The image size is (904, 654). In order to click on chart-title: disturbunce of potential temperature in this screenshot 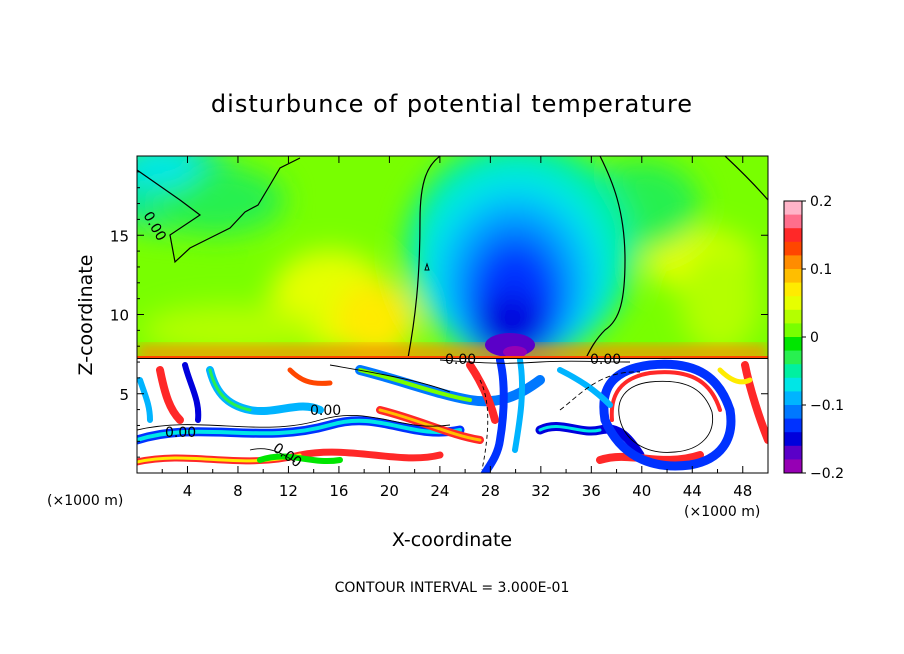, I will do `click(452, 104)`.